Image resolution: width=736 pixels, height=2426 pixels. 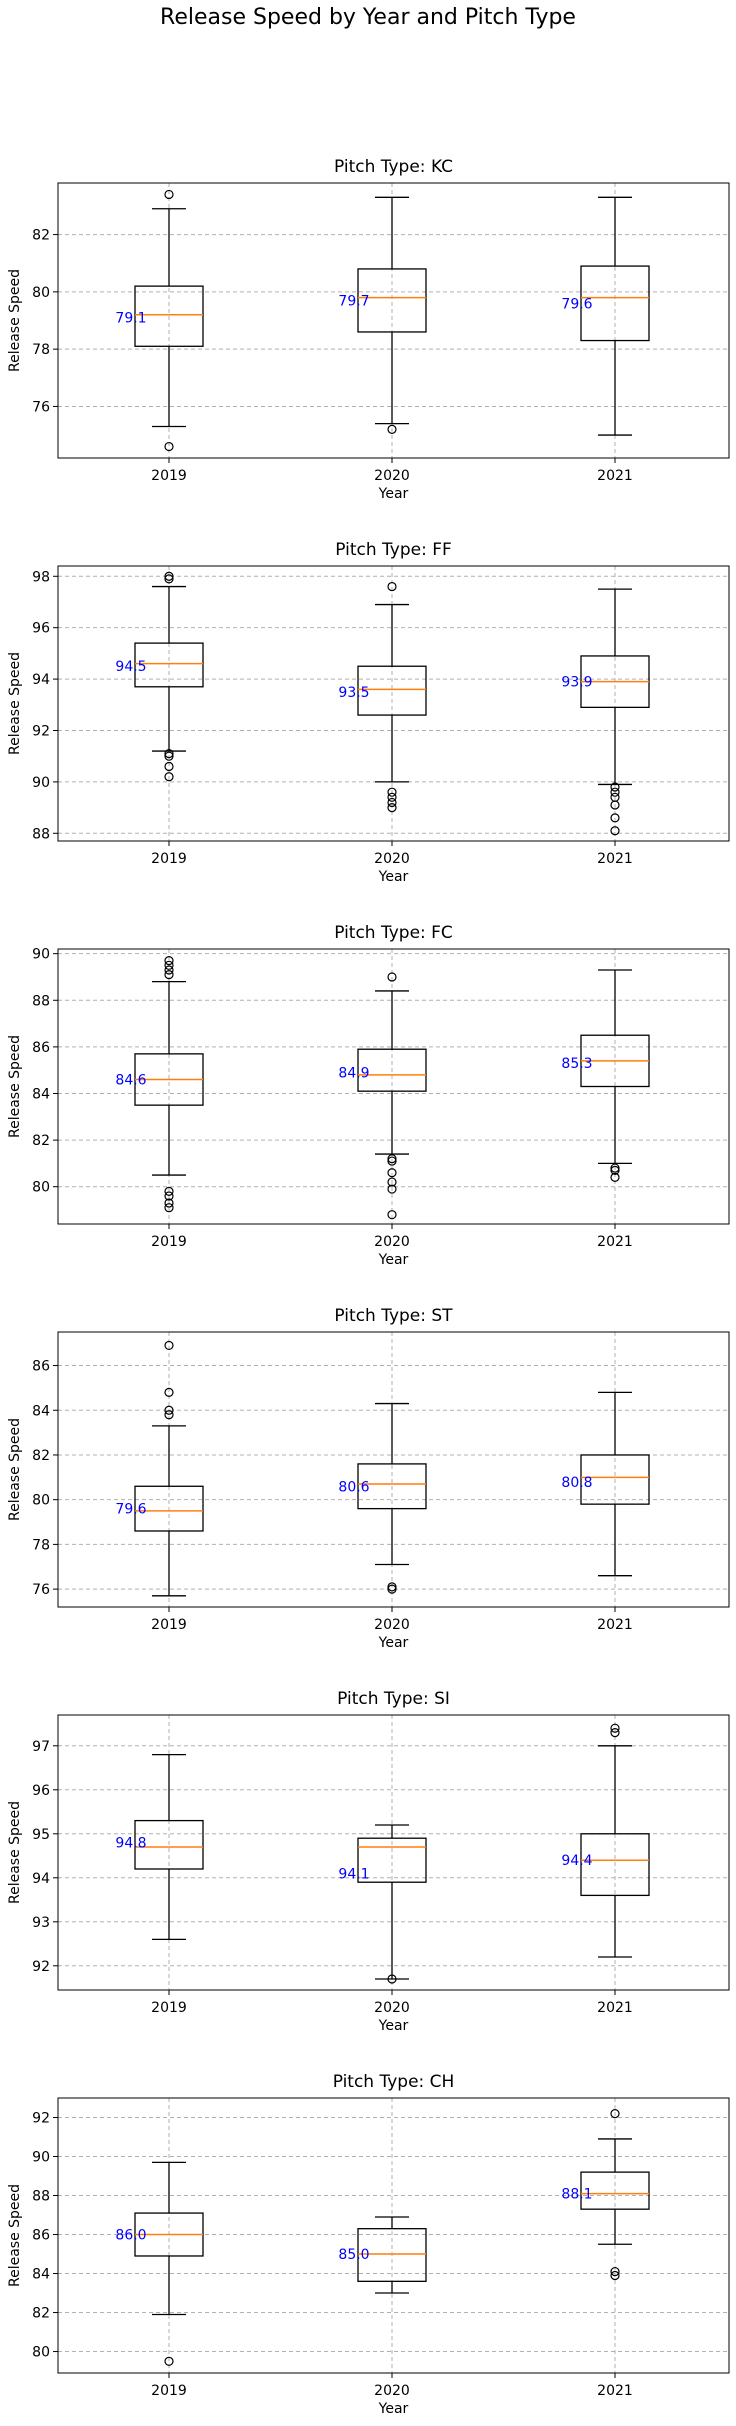 What do you see at coordinates (393, 550) in the screenshot?
I see `panel-title: Pitch Type: FF` at bounding box center [393, 550].